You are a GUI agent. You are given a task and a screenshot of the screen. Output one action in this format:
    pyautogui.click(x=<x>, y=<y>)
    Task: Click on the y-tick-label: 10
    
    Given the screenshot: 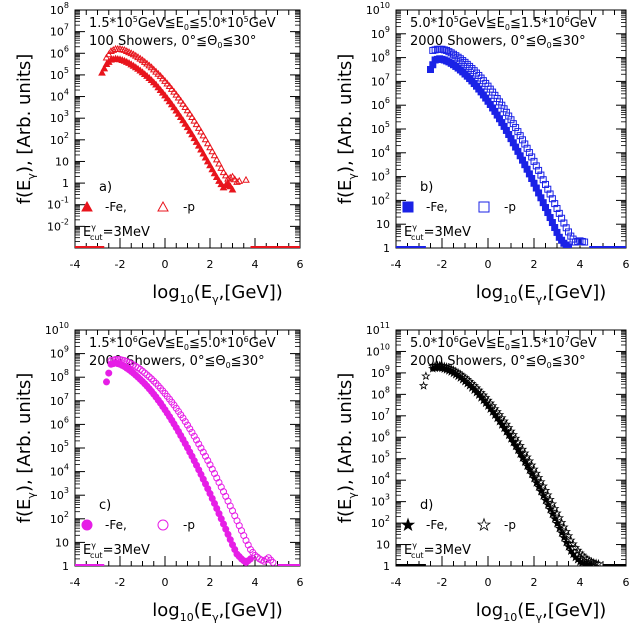 What is the action you would take?
    pyautogui.click(x=62, y=161)
    